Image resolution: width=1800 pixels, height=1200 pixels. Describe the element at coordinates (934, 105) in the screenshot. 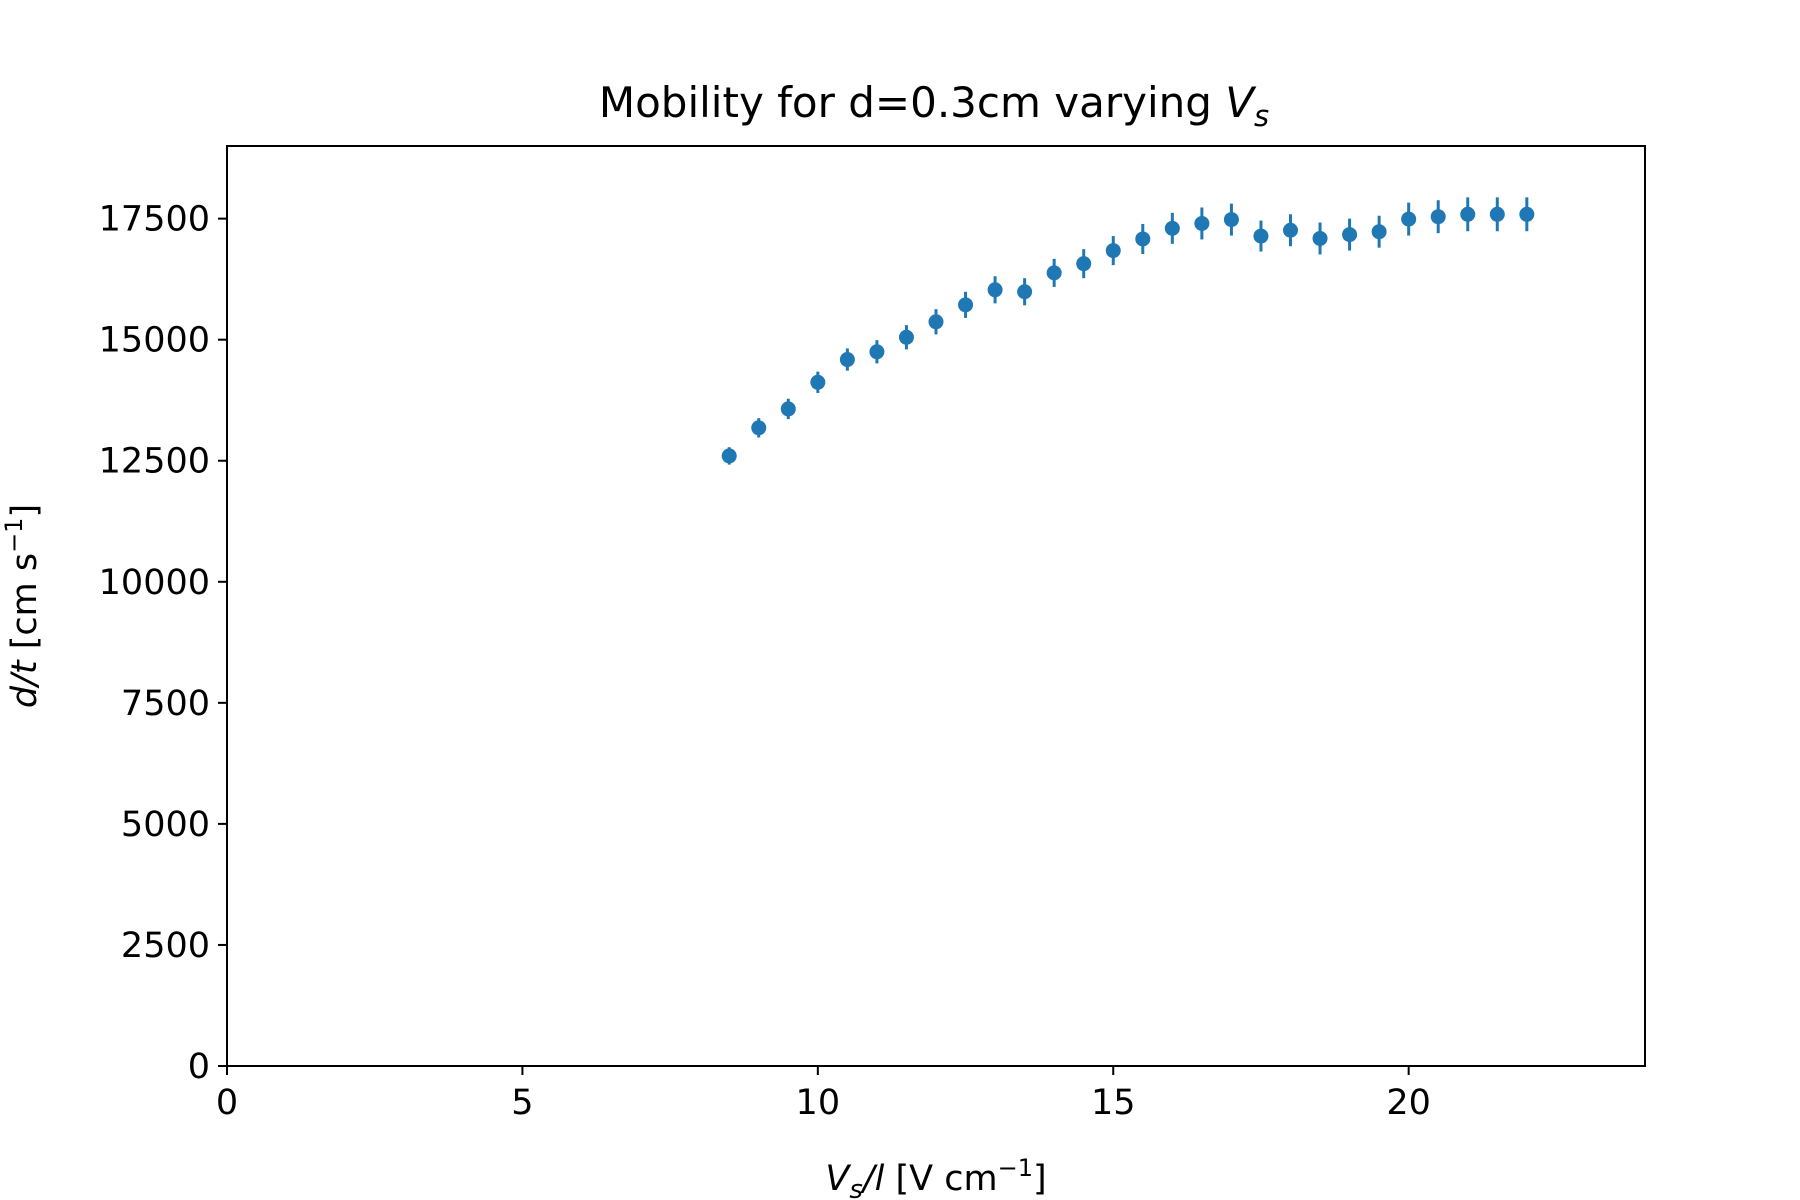

I see `chart-title: Mobility for d=0.3cm varying Vs` at that location.